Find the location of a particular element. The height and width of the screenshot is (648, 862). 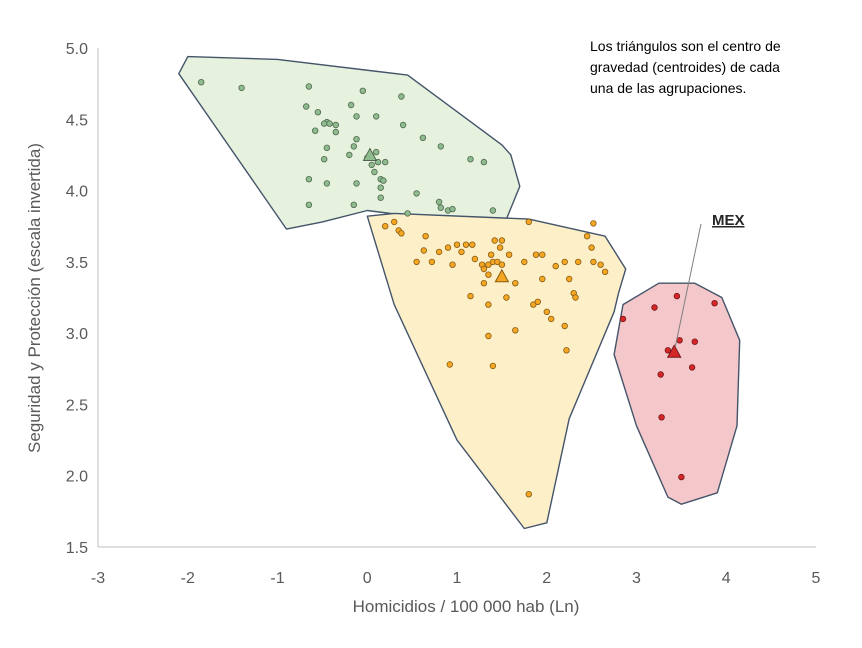

centroids is located at coordinates (522, 252).